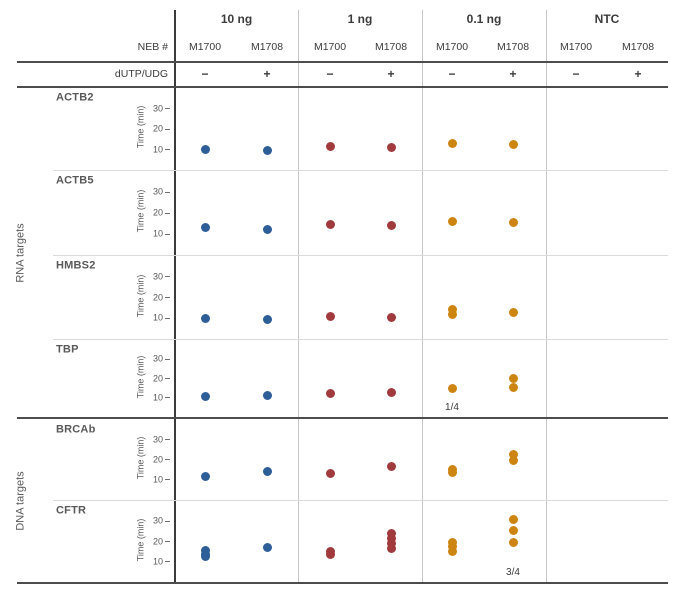 Image resolution: width=684 pixels, height=602 pixels. What do you see at coordinates (141, 73) in the screenshot?
I see `dutp-udg-label: dUTP/UDG` at bounding box center [141, 73].